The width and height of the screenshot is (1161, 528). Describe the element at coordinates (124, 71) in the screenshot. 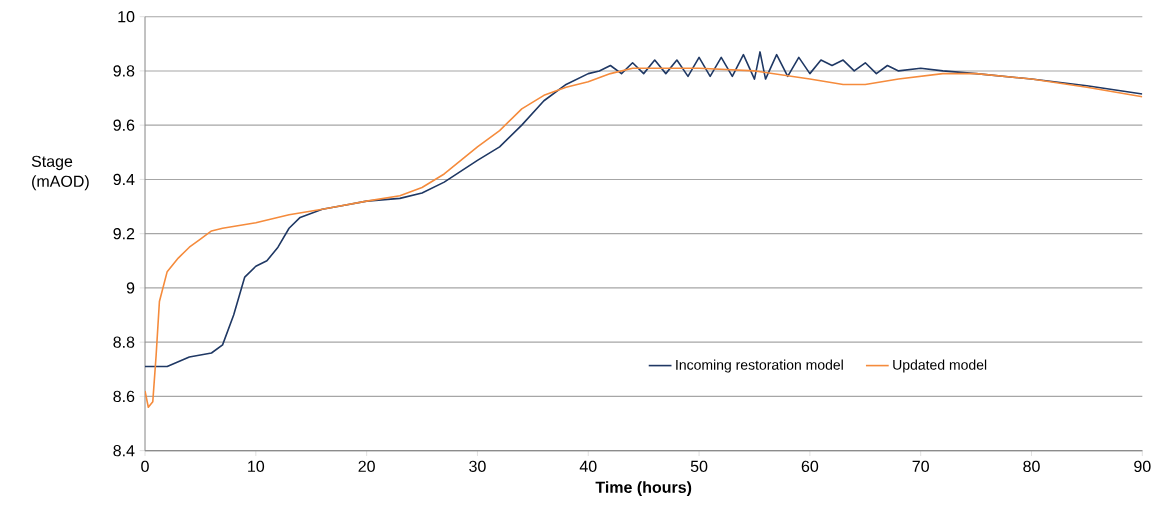

I see `y-tick-label: 9.8` at that location.